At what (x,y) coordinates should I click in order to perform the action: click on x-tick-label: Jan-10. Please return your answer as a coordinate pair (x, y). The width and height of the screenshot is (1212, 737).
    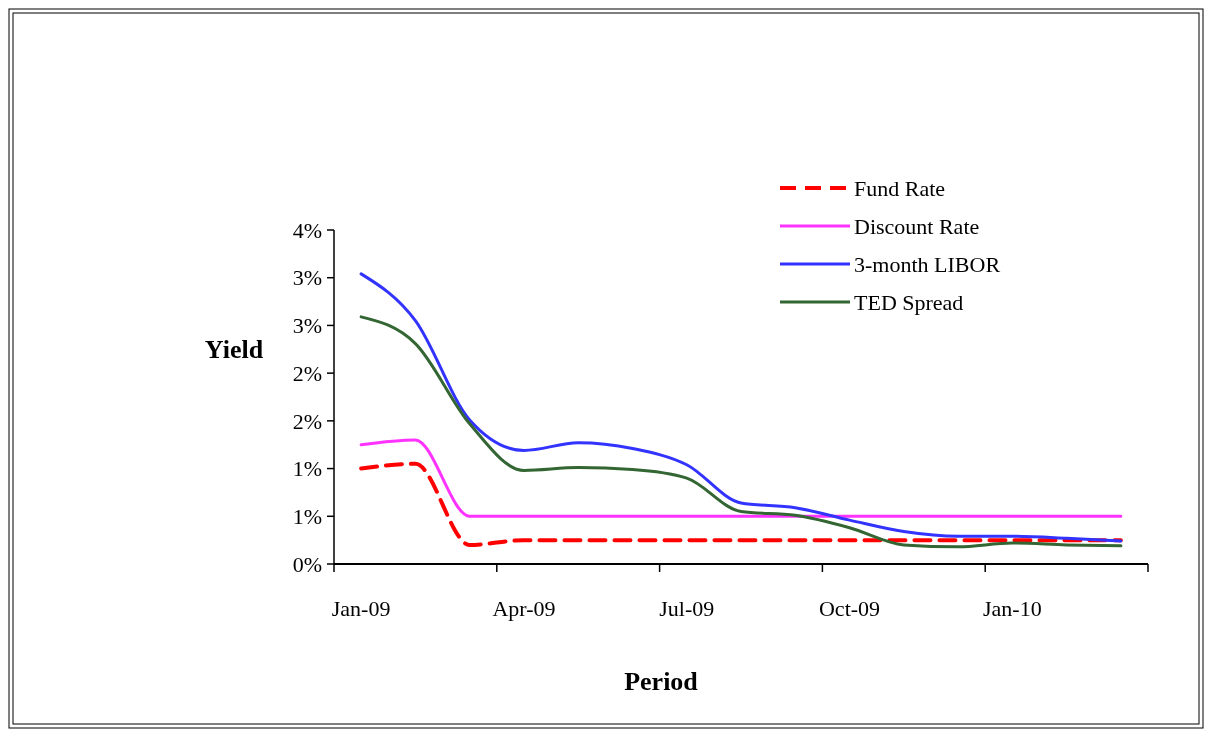
    Looking at the image, I should click on (1012, 608).